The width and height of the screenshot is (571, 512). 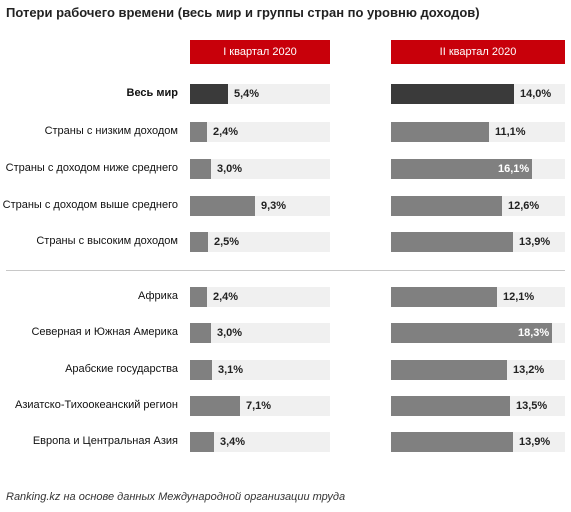 What do you see at coordinates (524, 206) in the screenshot?
I see `data-label: 12,6%` at bounding box center [524, 206].